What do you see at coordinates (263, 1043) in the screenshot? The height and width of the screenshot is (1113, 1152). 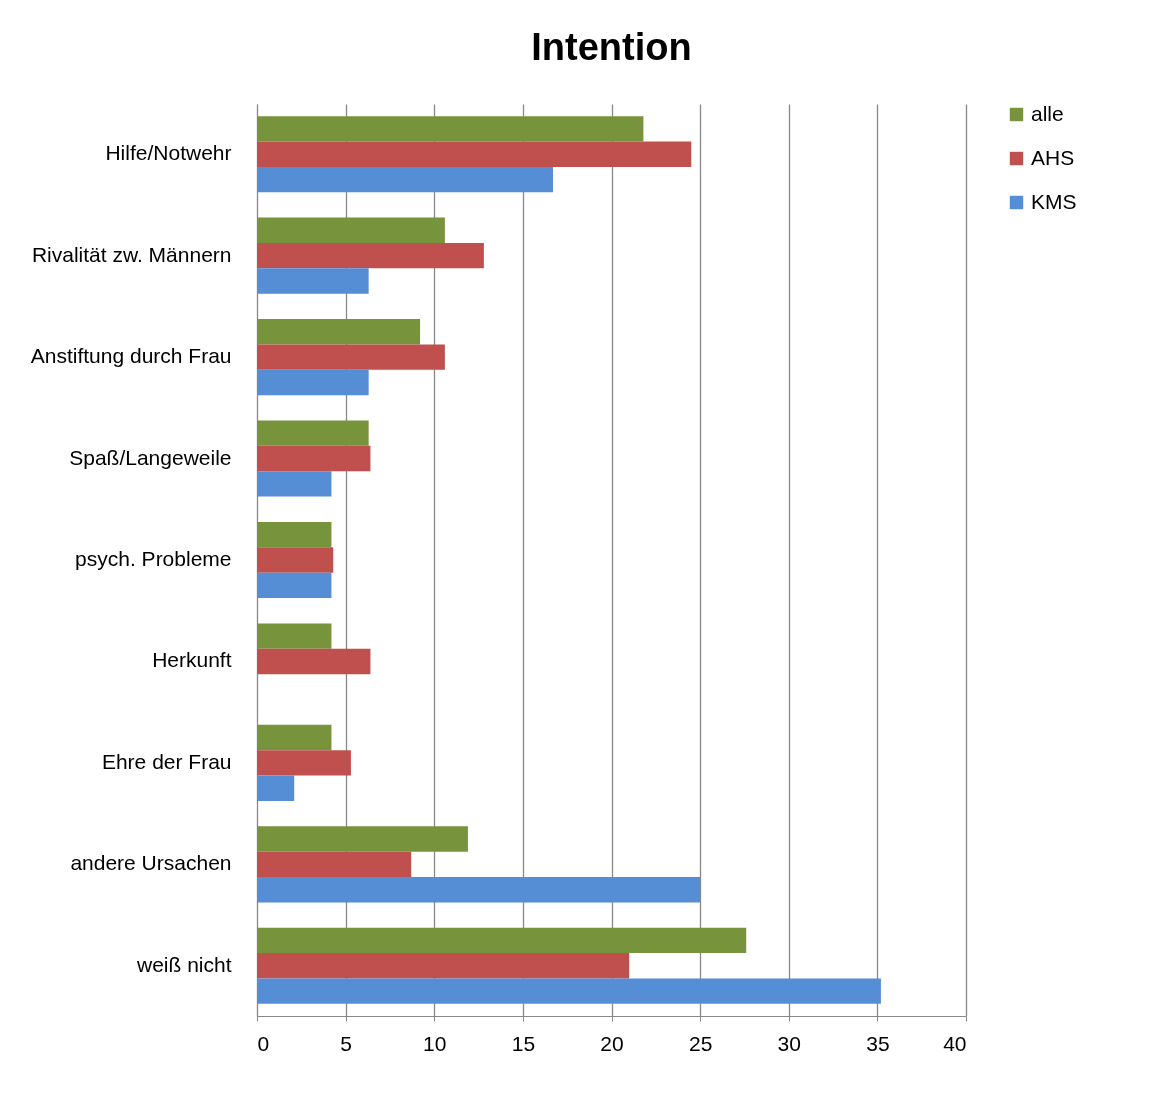 I see `x-tick-label: 0` at bounding box center [263, 1043].